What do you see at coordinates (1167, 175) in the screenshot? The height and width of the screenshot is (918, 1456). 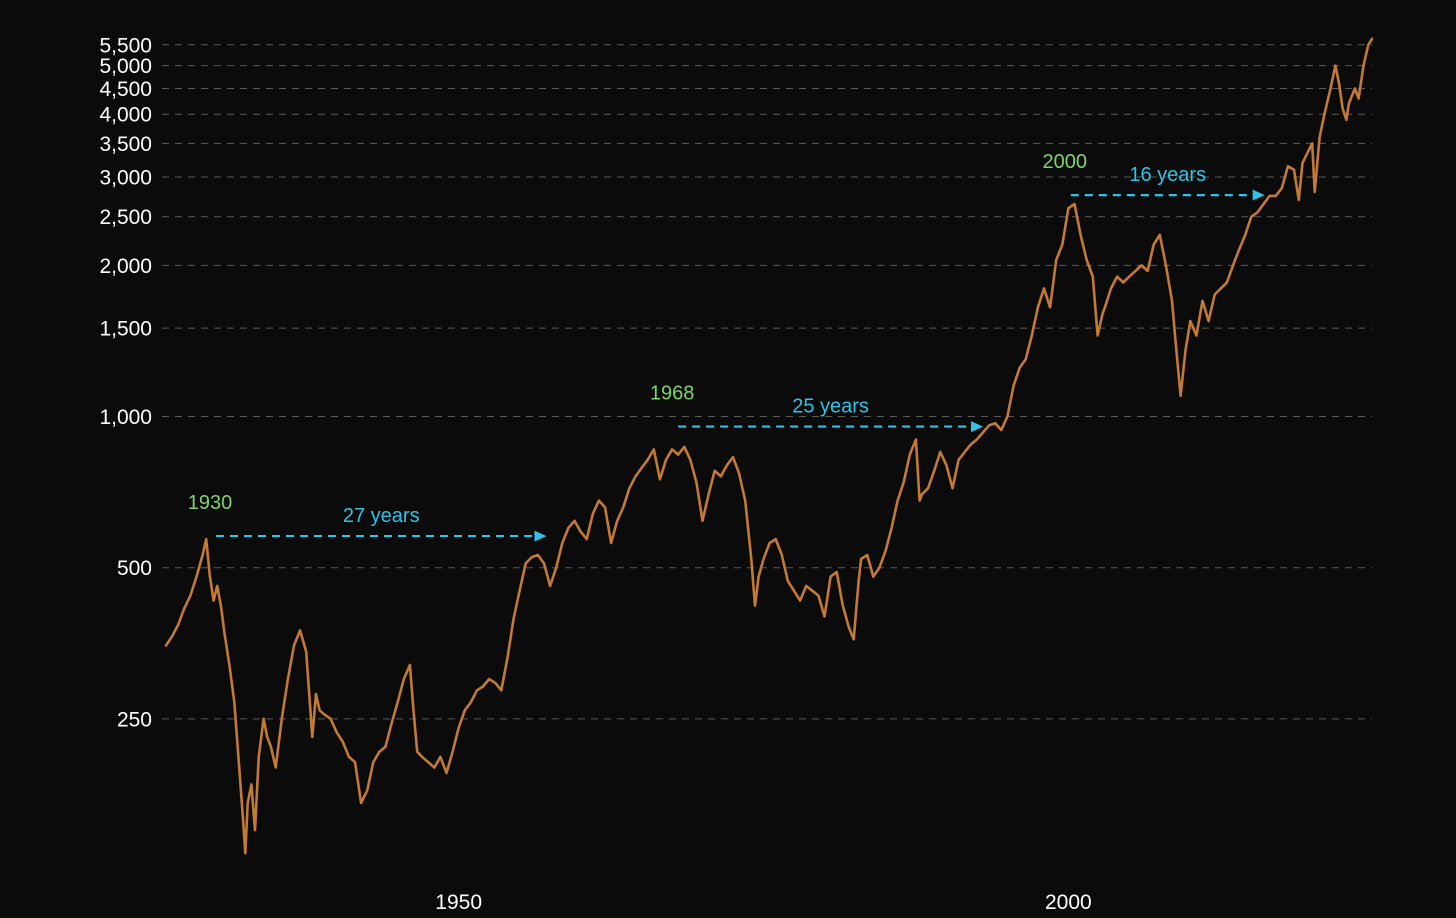 I see `recovery-duration-label: 16 years` at bounding box center [1167, 175].